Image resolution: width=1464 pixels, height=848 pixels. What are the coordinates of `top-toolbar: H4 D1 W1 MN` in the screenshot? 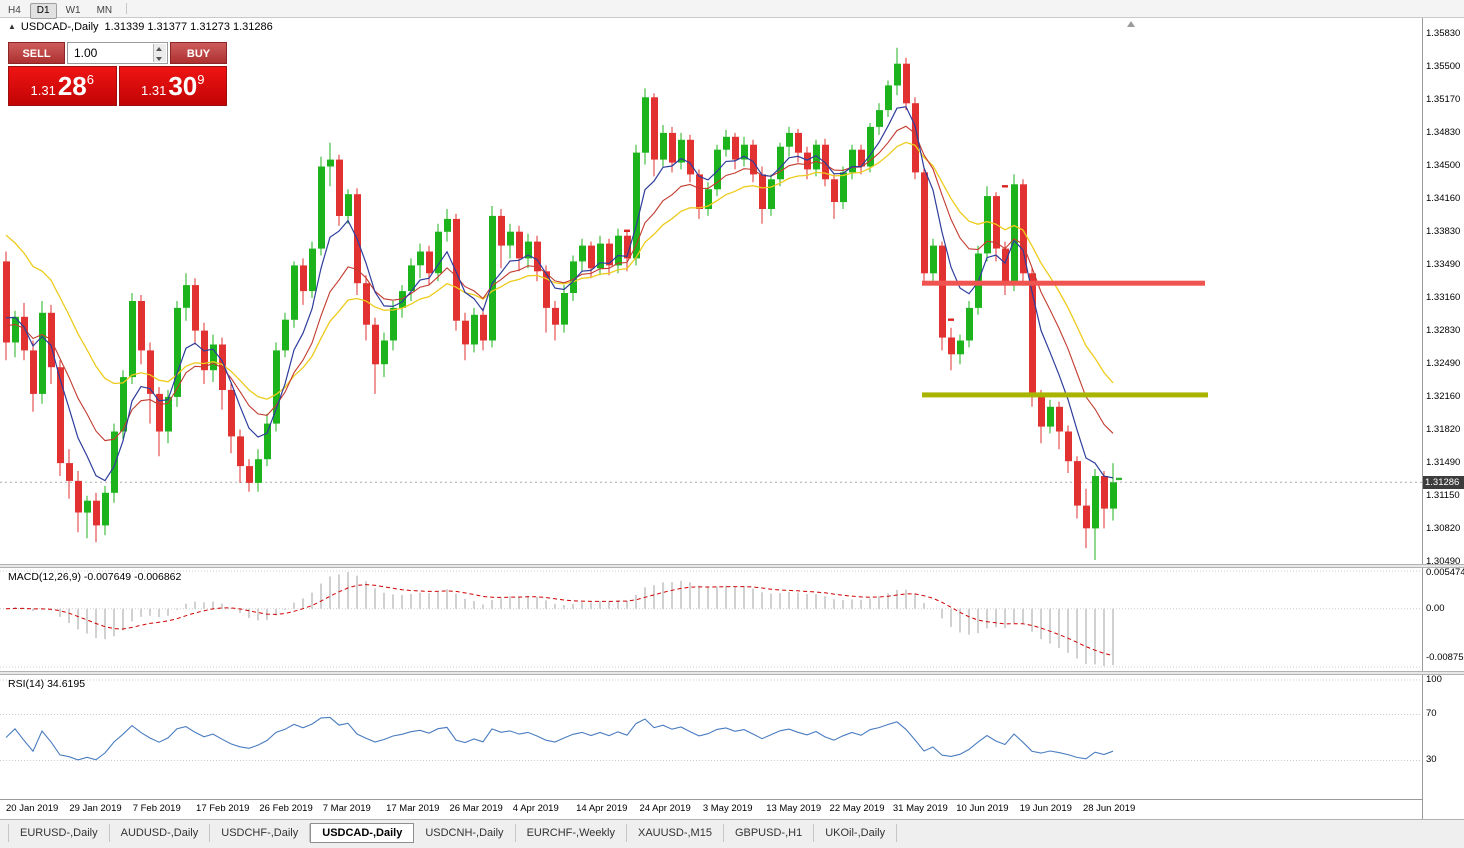 It's located at (732, 9).